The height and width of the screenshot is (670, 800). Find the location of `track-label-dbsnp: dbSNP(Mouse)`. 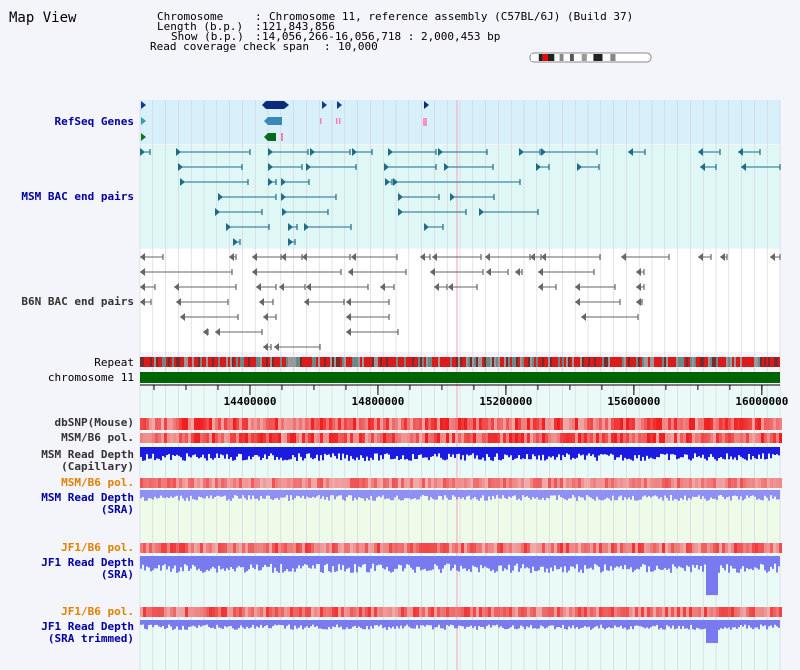

track-label-dbsnp: dbSNP(Mouse) is located at coordinates (94, 422).